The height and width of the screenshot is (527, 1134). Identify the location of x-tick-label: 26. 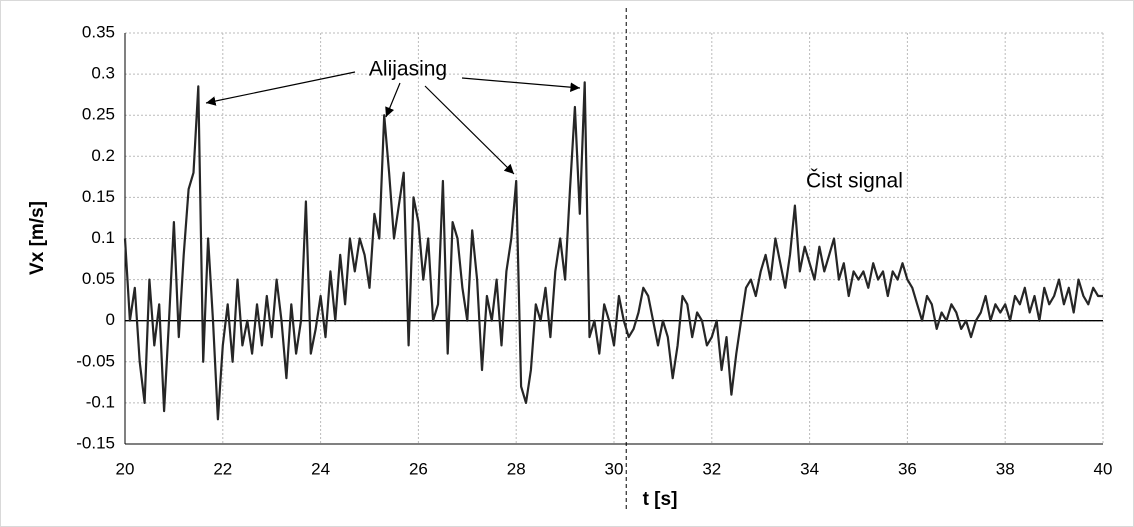
(418, 468).